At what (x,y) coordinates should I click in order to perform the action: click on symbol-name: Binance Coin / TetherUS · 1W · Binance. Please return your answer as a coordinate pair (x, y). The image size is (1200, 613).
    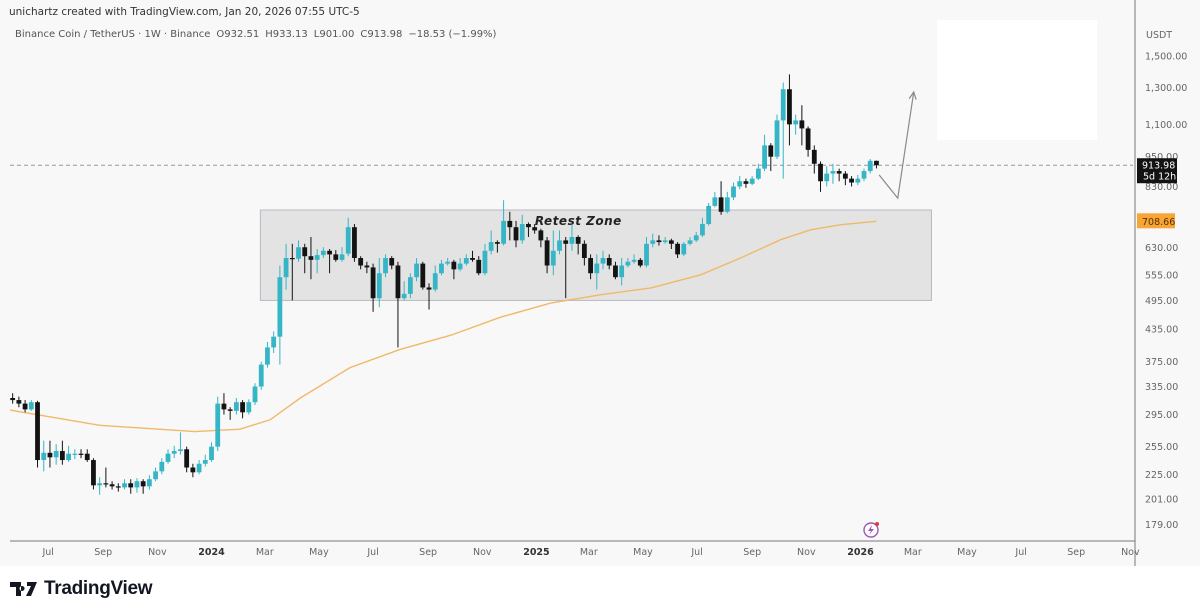
    Looking at the image, I should click on (113, 34).